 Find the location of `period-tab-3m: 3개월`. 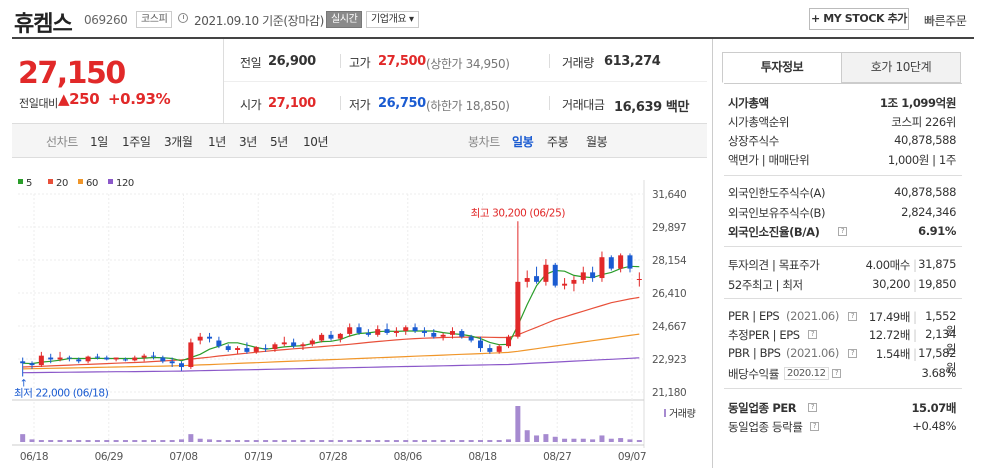

period-tab-3m: 3개월 is located at coordinates (178, 142).